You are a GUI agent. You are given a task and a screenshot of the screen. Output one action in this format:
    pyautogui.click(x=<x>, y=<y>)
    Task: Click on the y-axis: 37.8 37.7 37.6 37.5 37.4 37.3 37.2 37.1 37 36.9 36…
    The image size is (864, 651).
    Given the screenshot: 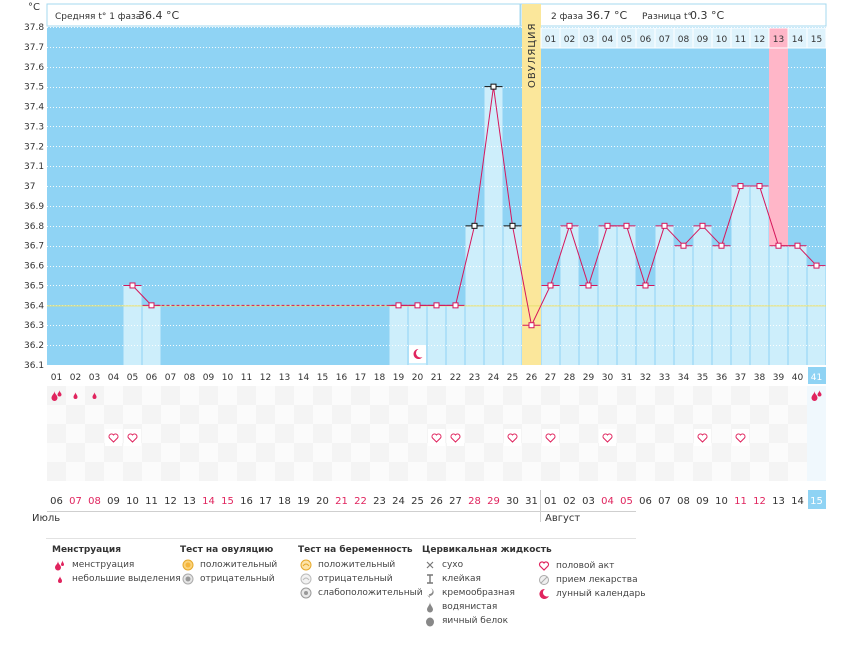 What is the action you would take?
    pyautogui.click(x=34, y=197)
    